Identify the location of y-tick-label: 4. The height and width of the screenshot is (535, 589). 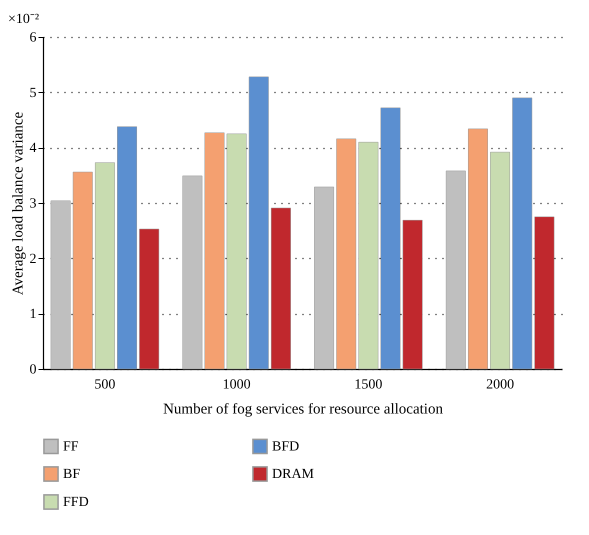
(33, 148).